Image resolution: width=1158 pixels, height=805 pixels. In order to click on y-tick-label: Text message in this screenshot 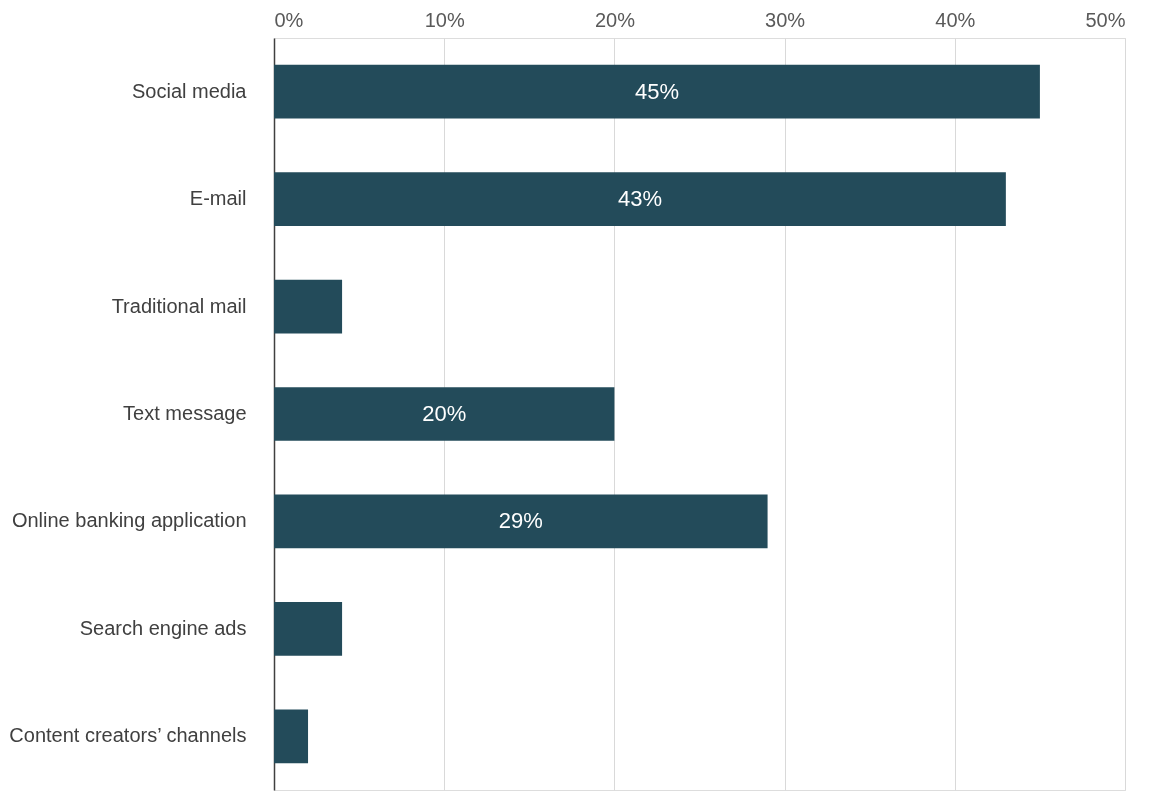, I will do `click(185, 413)`.